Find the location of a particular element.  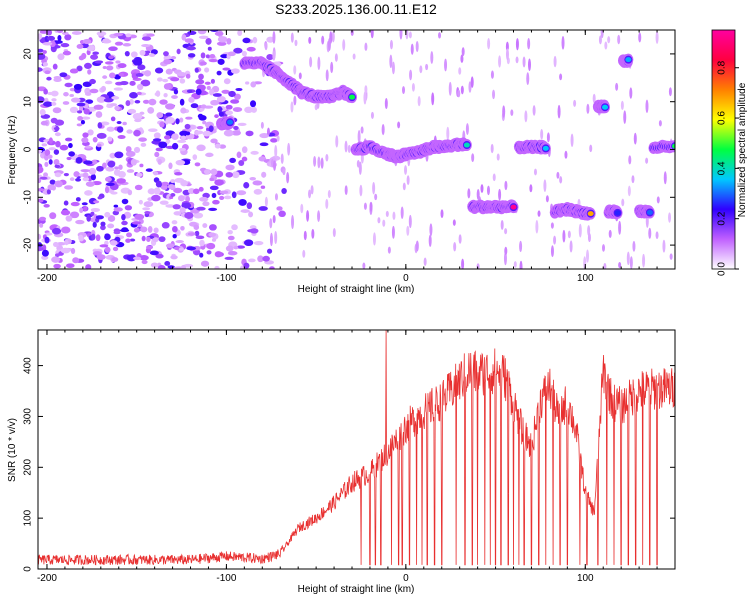

feature-core is located at coordinates (605, 107).